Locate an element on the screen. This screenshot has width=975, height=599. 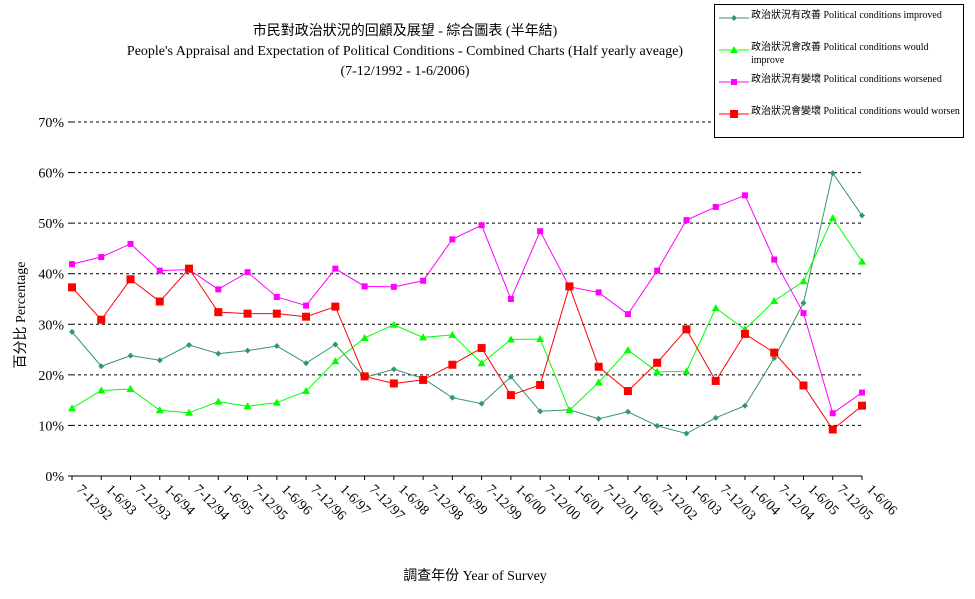
y-tick-label: 20% is located at coordinates (51, 376).